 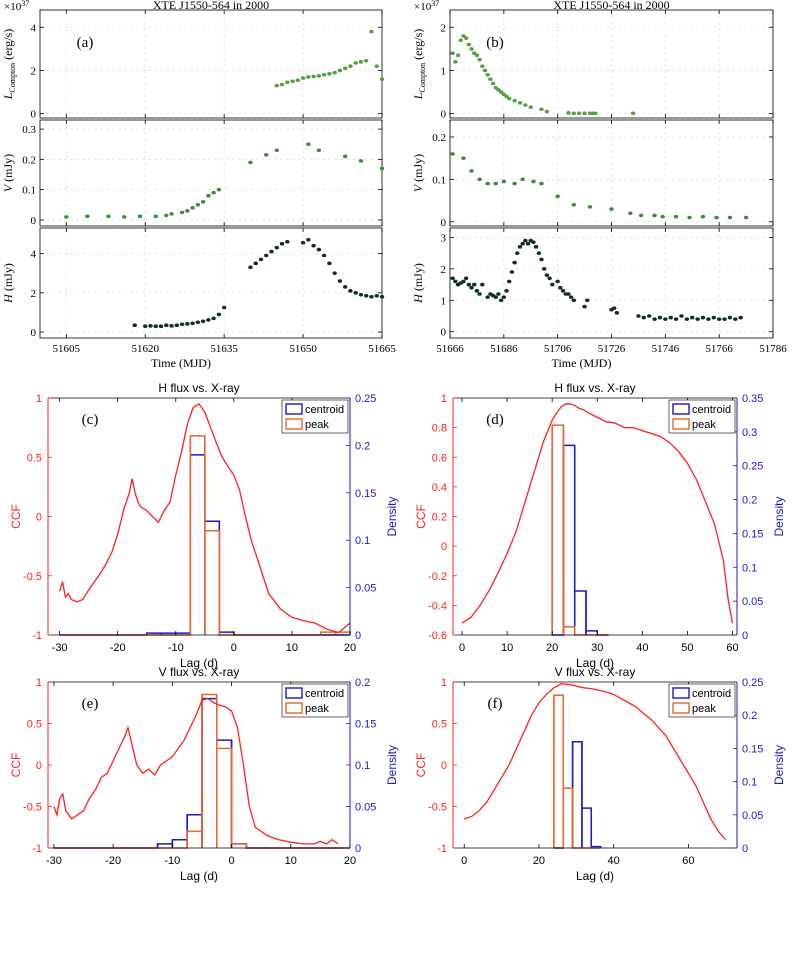 I want to click on x-tick-label: 60, so click(x=688, y=861).